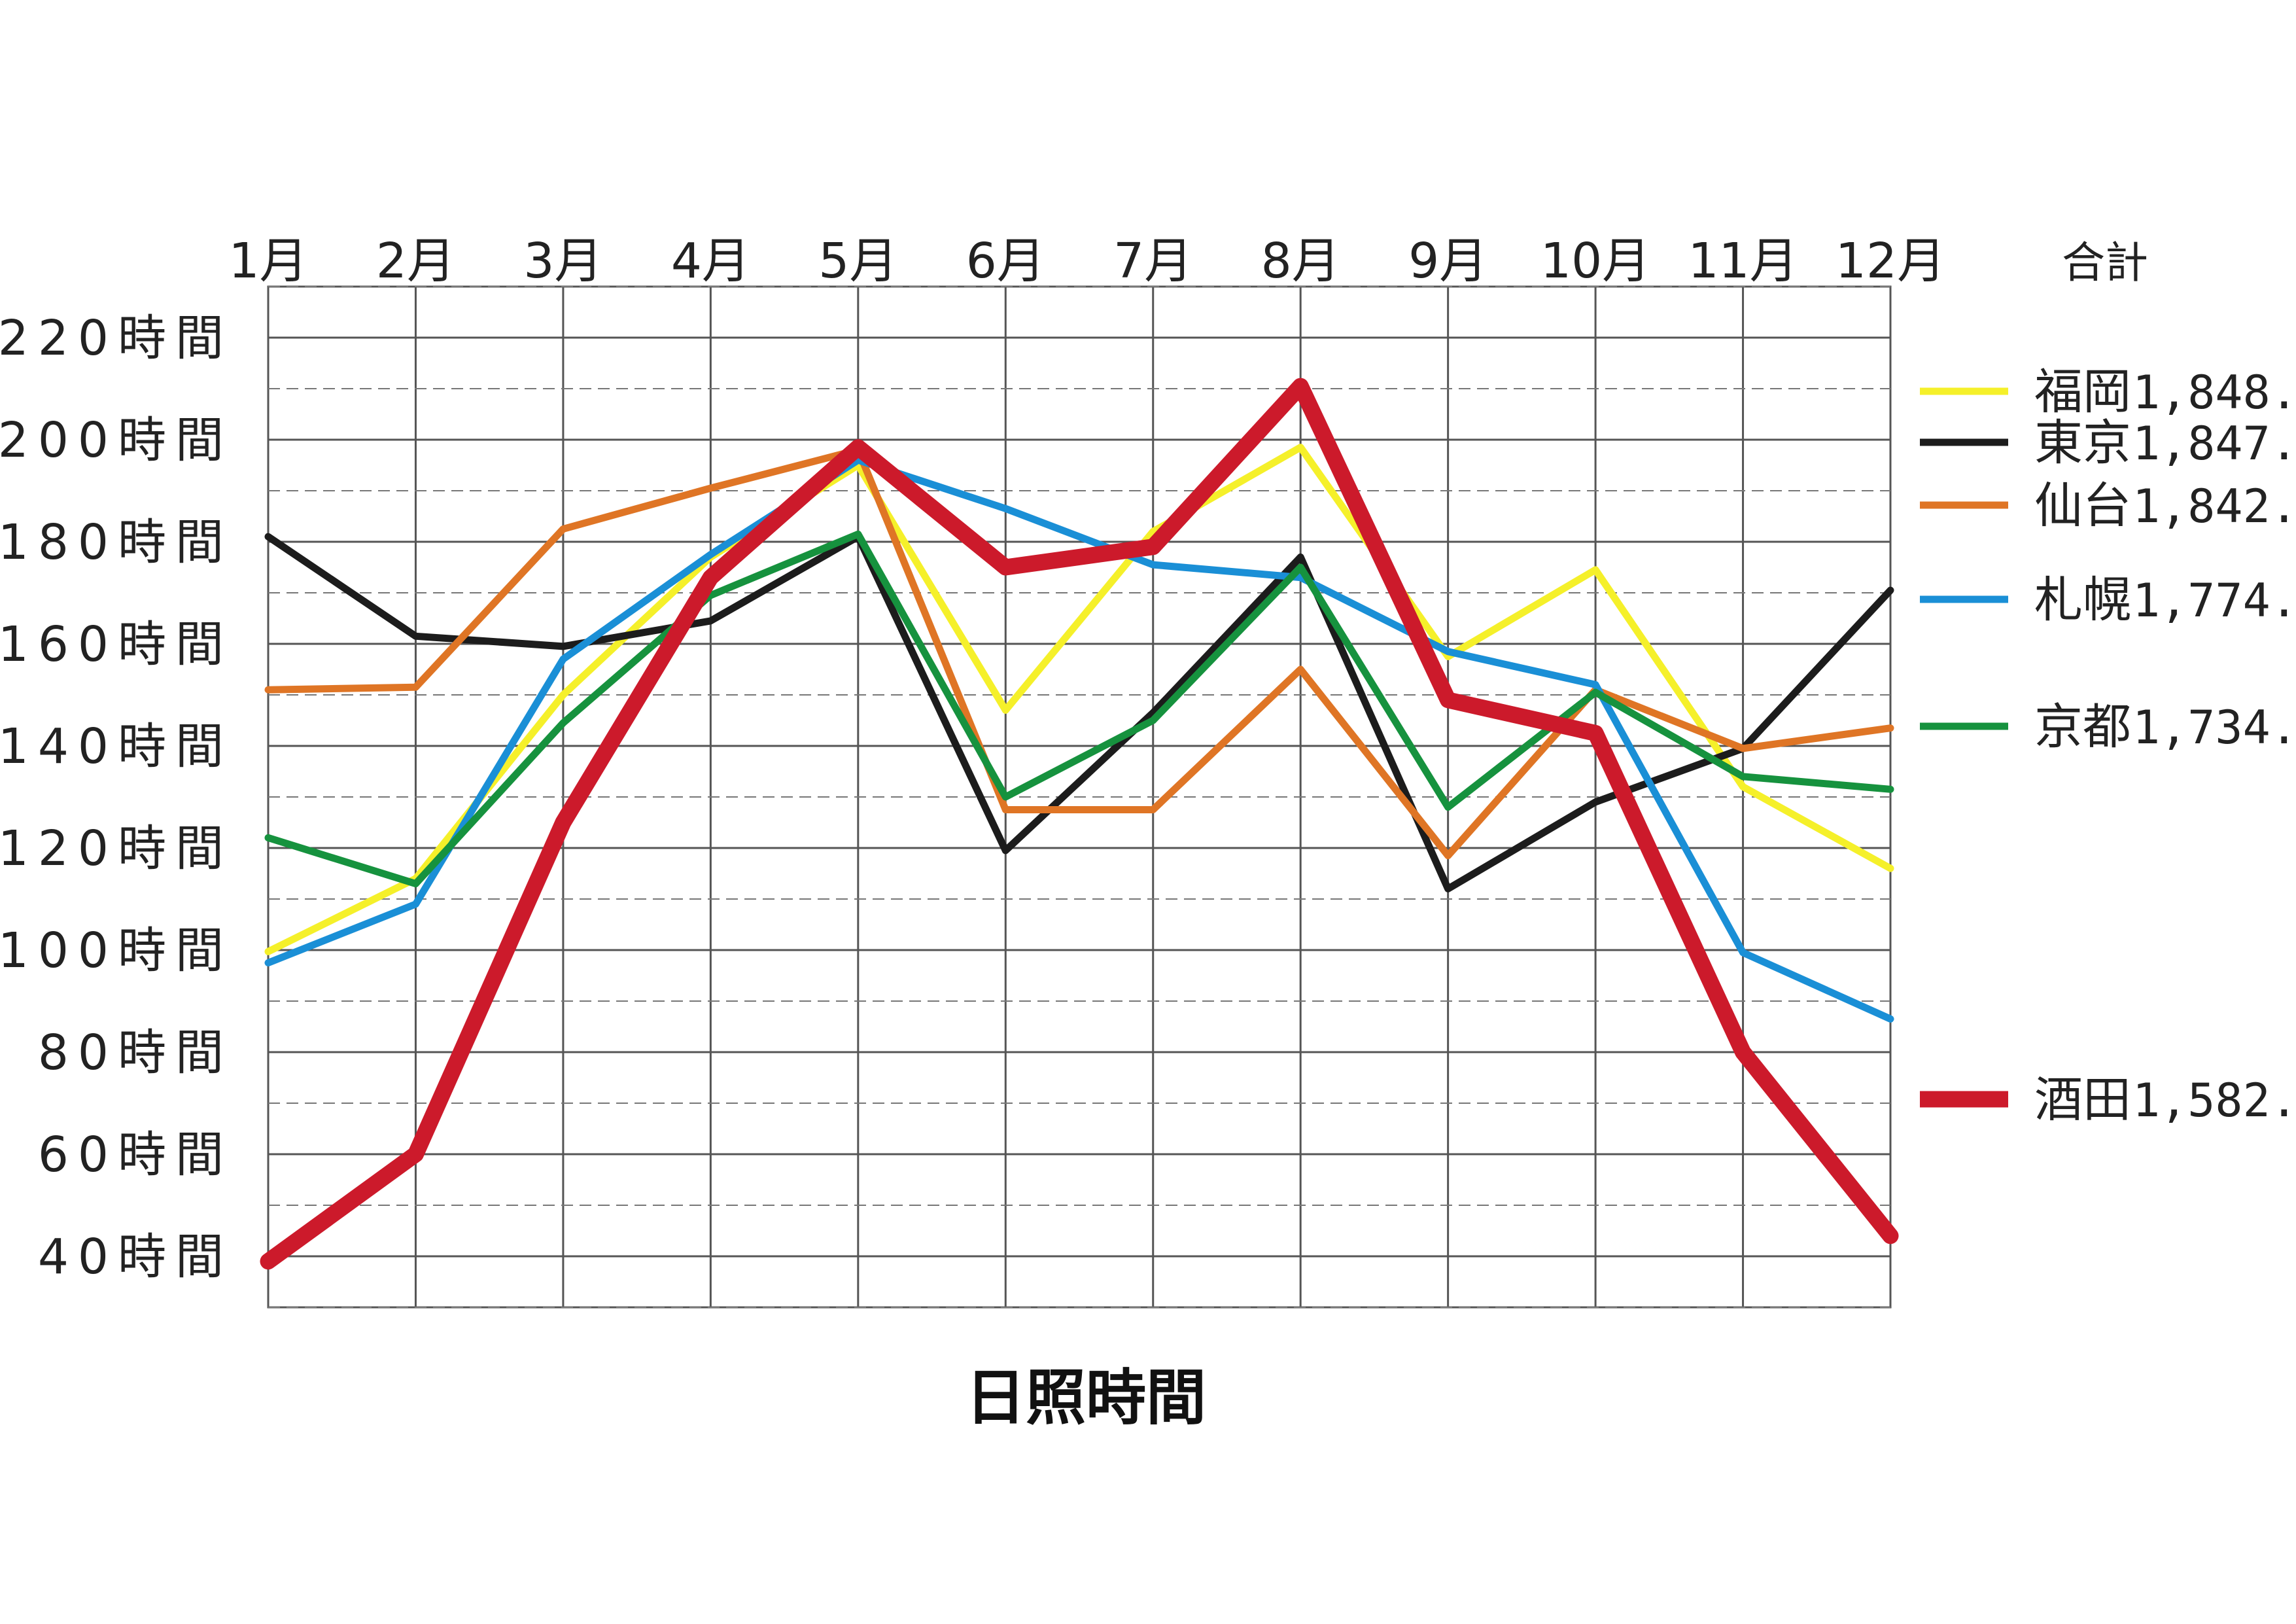  What do you see at coordinates (135, 1053) in the screenshot?
I see `y-tick-label: 80時間` at bounding box center [135, 1053].